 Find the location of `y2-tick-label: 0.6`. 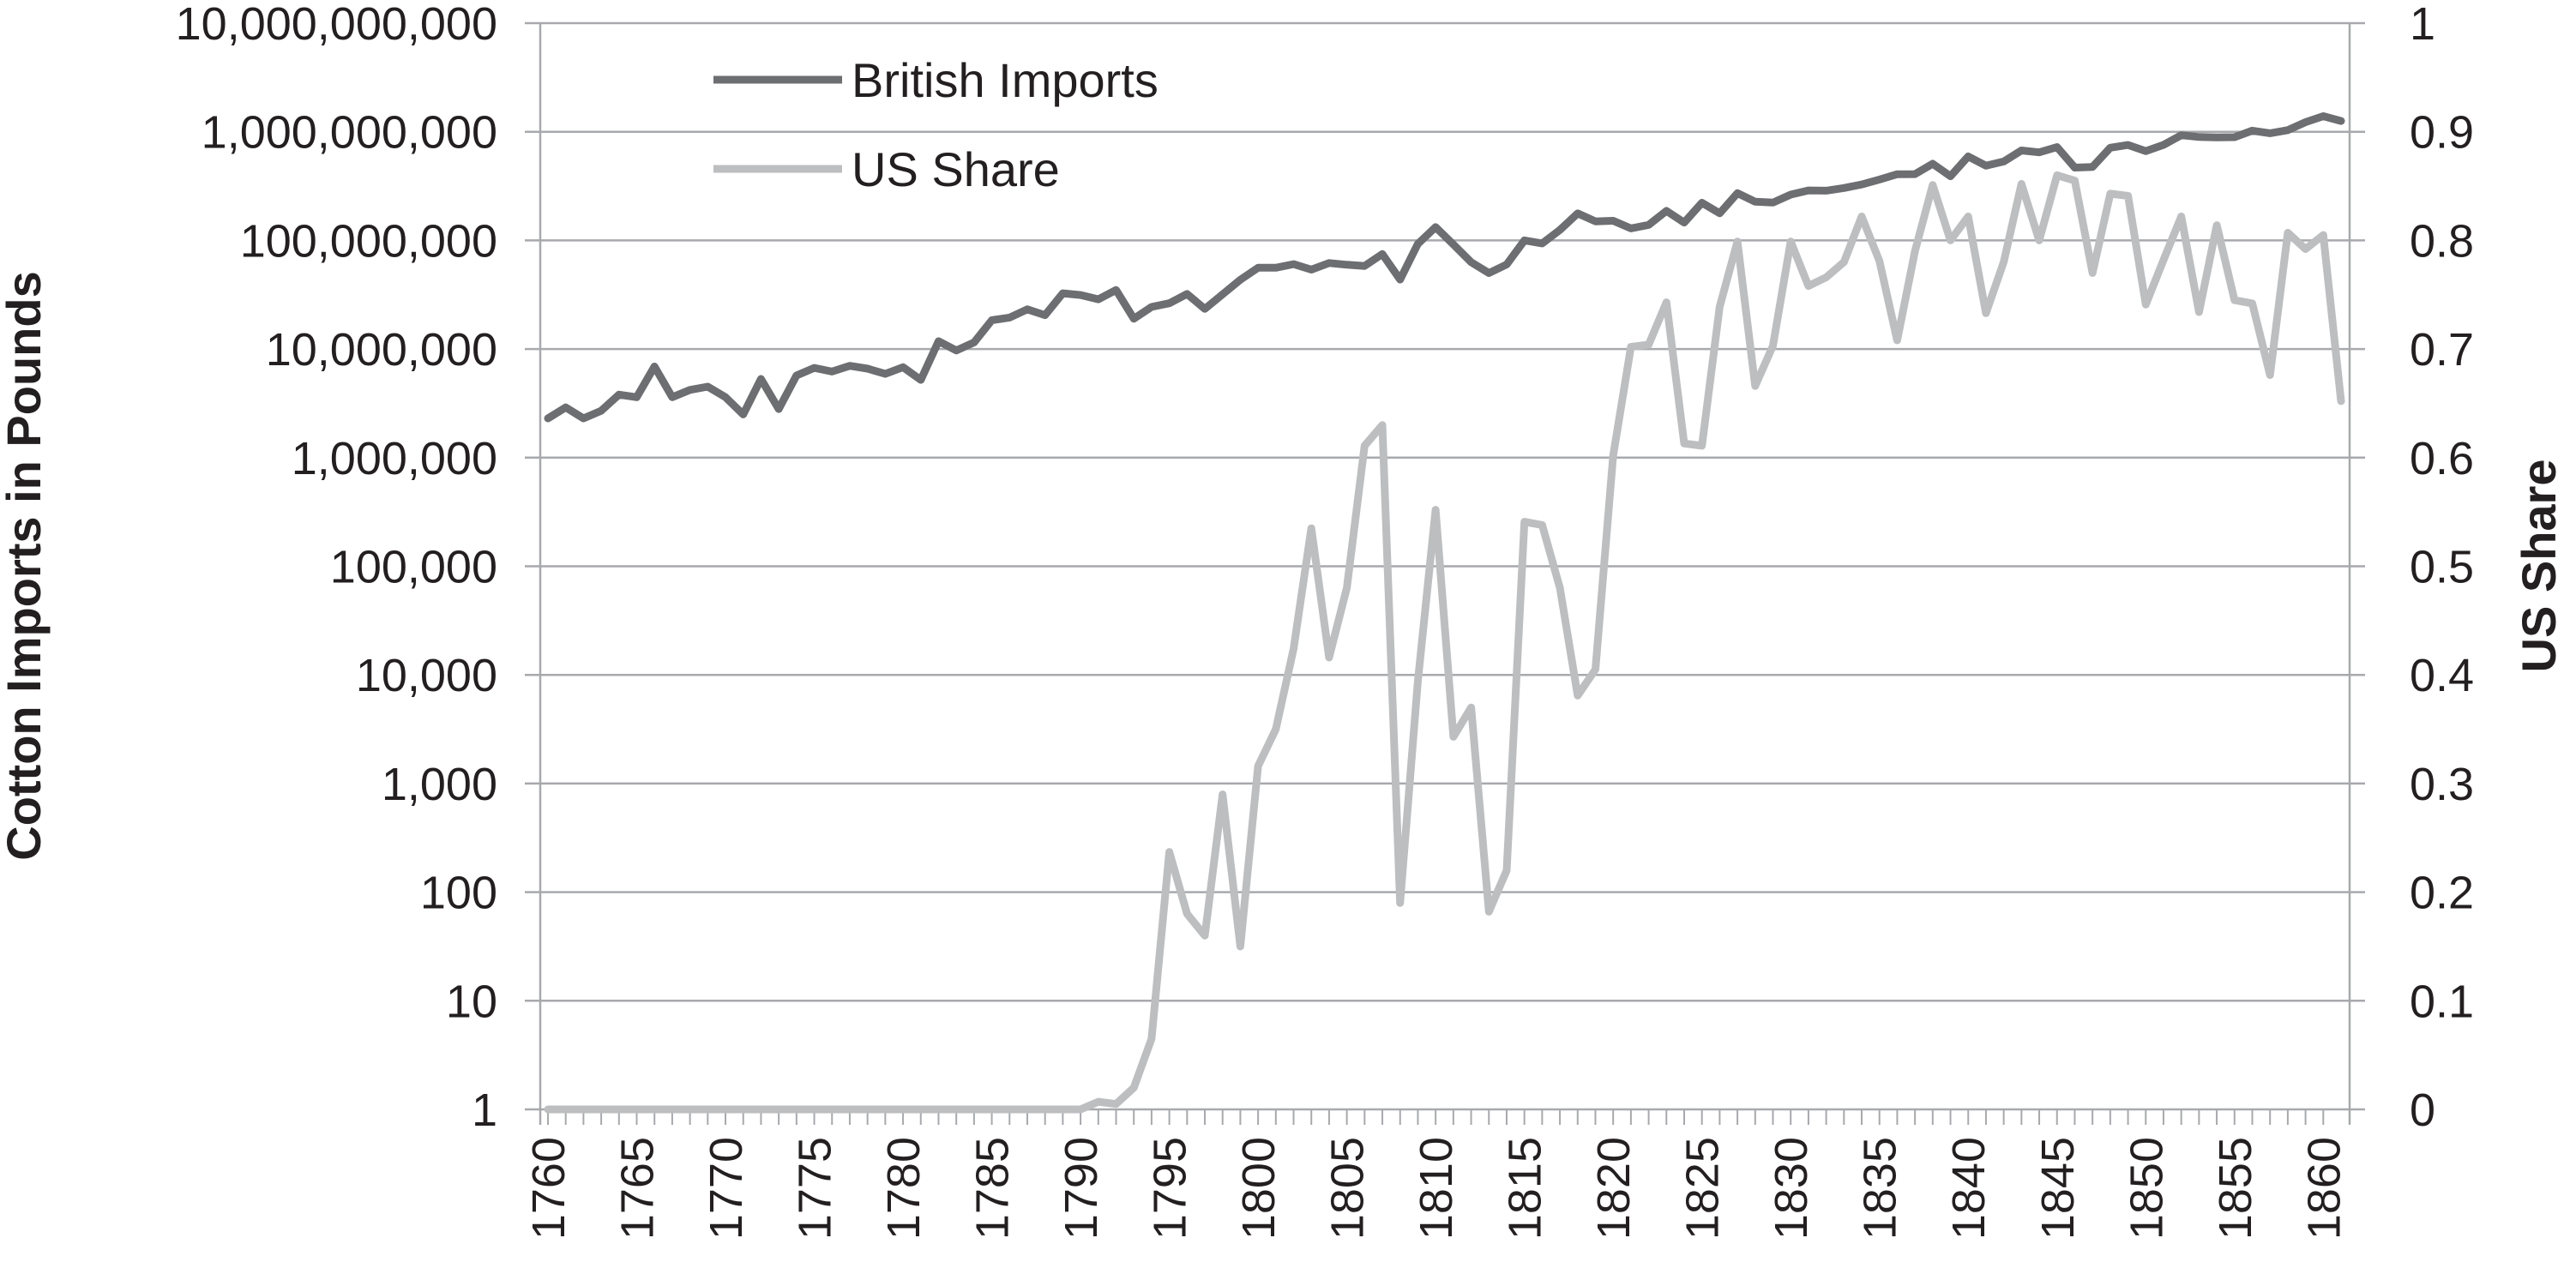

y2-tick-label: 0.6 is located at coordinates (2442, 459).